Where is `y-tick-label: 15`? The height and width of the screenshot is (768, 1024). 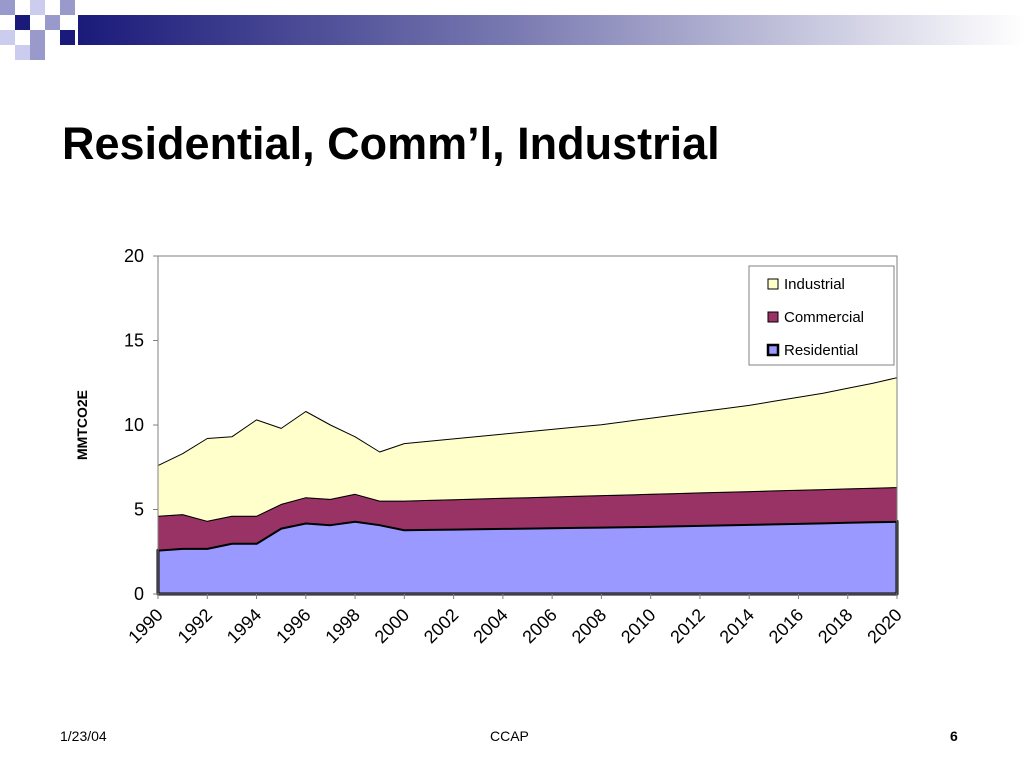
y-tick-label: 15 is located at coordinates (134, 341).